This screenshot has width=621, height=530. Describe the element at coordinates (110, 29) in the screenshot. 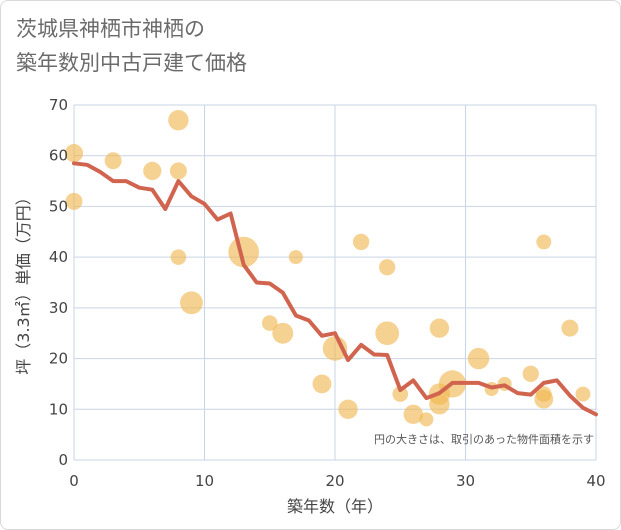

I see `chart-title-line-1: 茨城県神栖市神栖の` at that location.